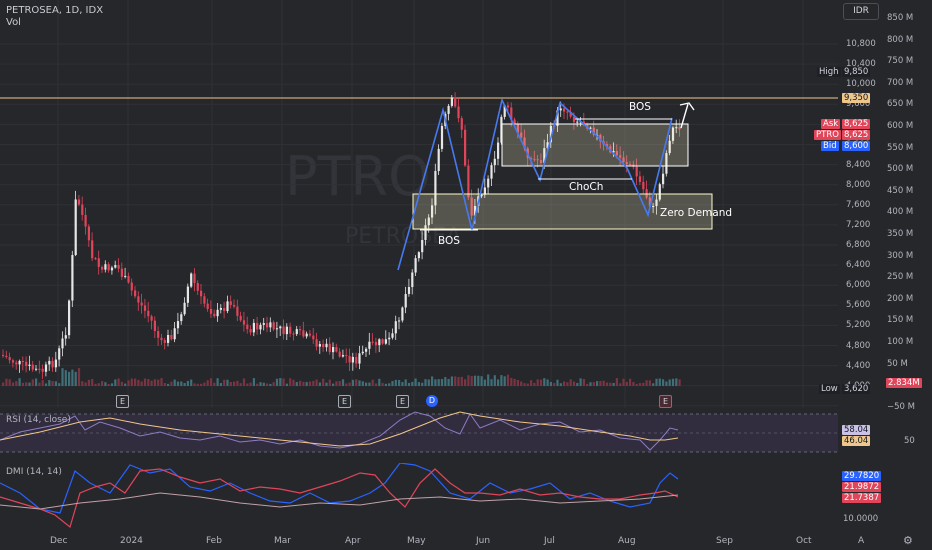 The width and height of the screenshot is (932, 550). What do you see at coordinates (34, 472) in the screenshot?
I see `dmi-title: DMI (14, 14)` at bounding box center [34, 472].